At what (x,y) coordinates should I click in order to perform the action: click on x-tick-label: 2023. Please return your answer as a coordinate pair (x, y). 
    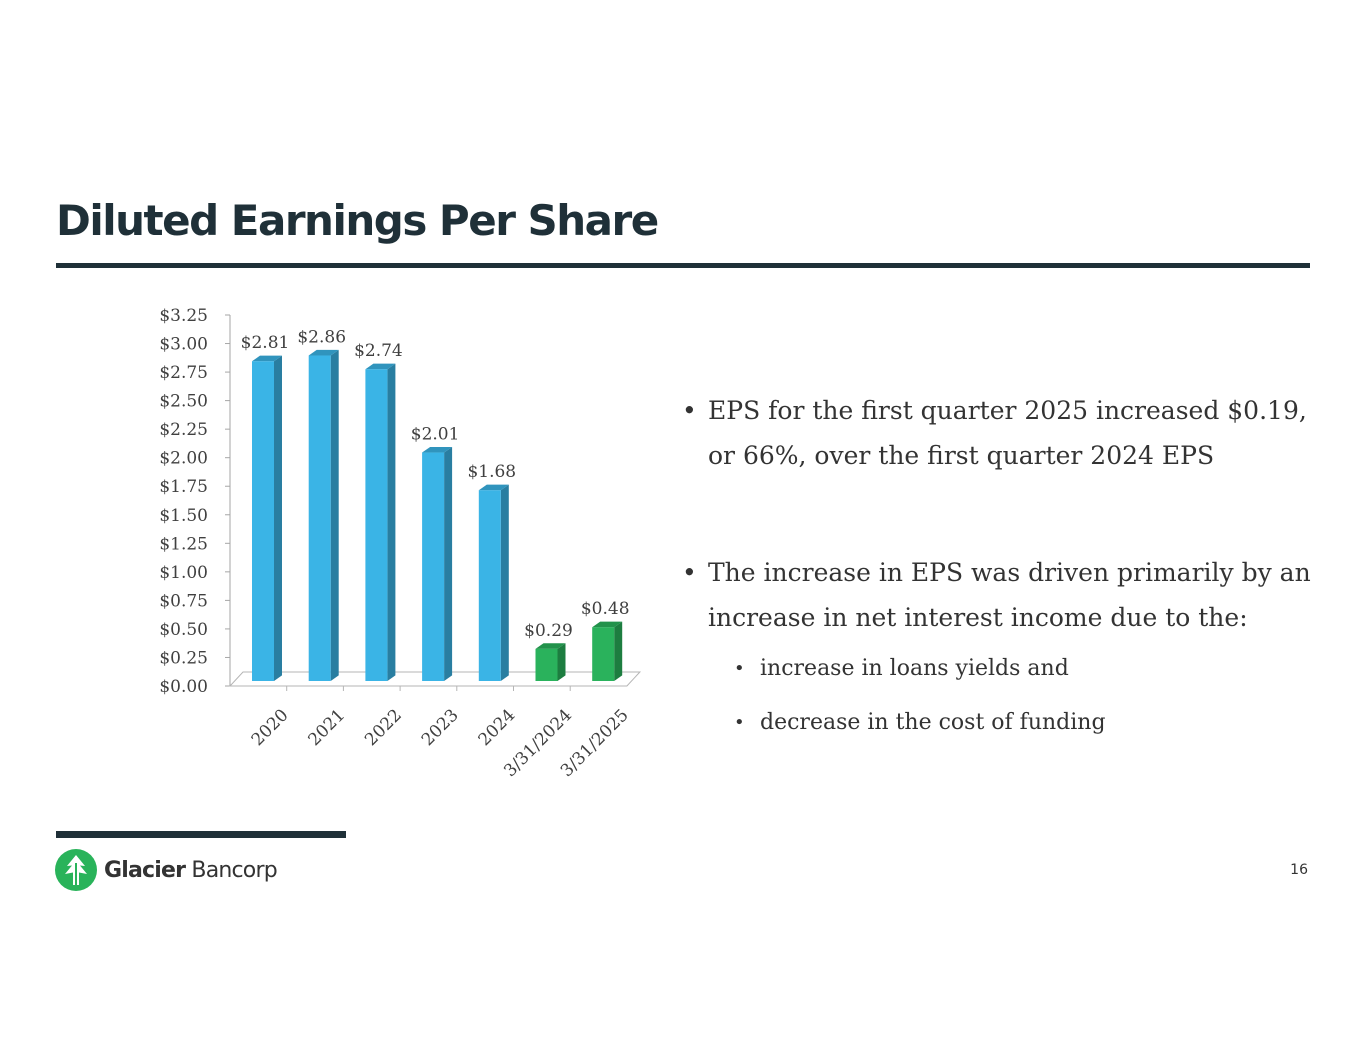
    Looking at the image, I should click on (440, 727).